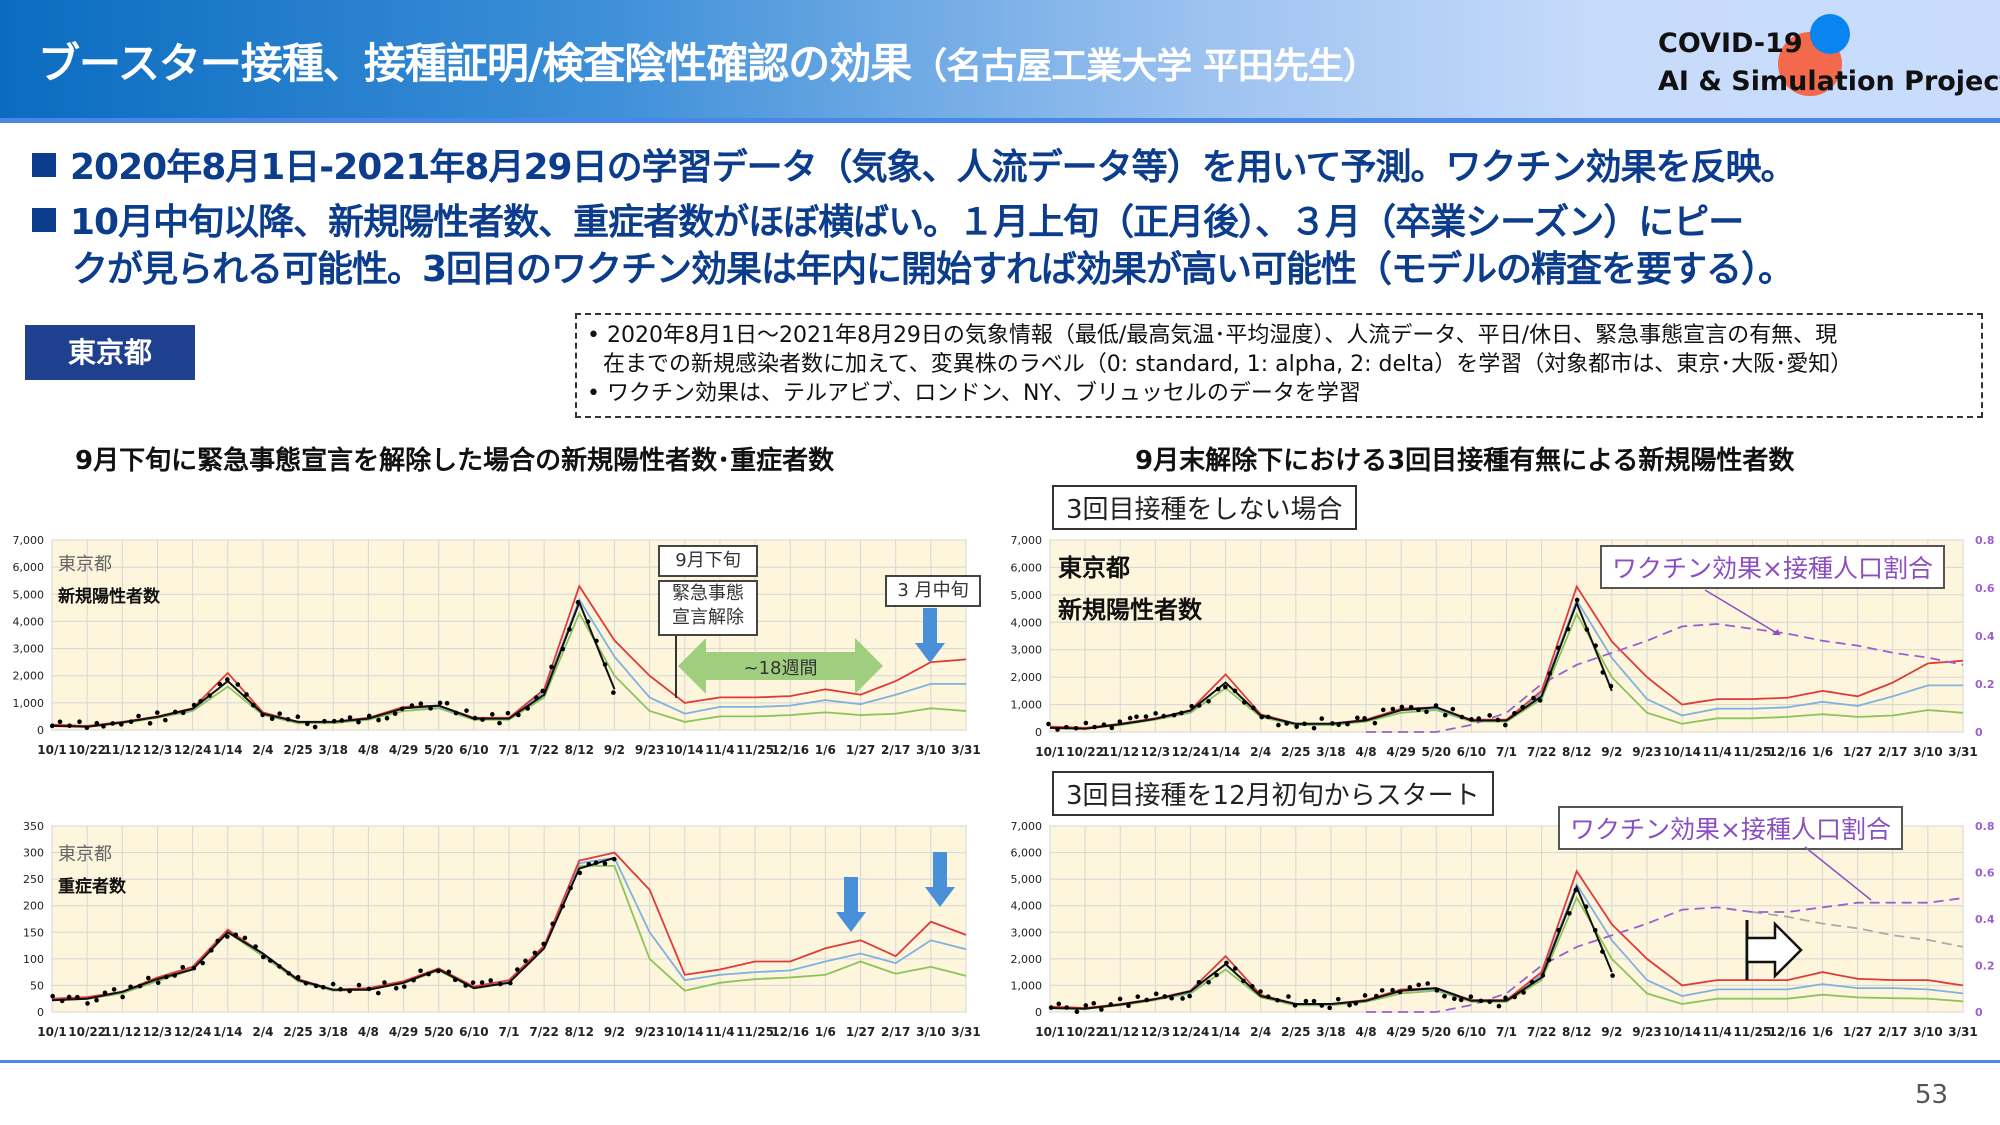 The height and width of the screenshot is (1125, 2000). Describe the element at coordinates (37, 985) in the screenshot. I see `y-tick-label: 50` at that location.